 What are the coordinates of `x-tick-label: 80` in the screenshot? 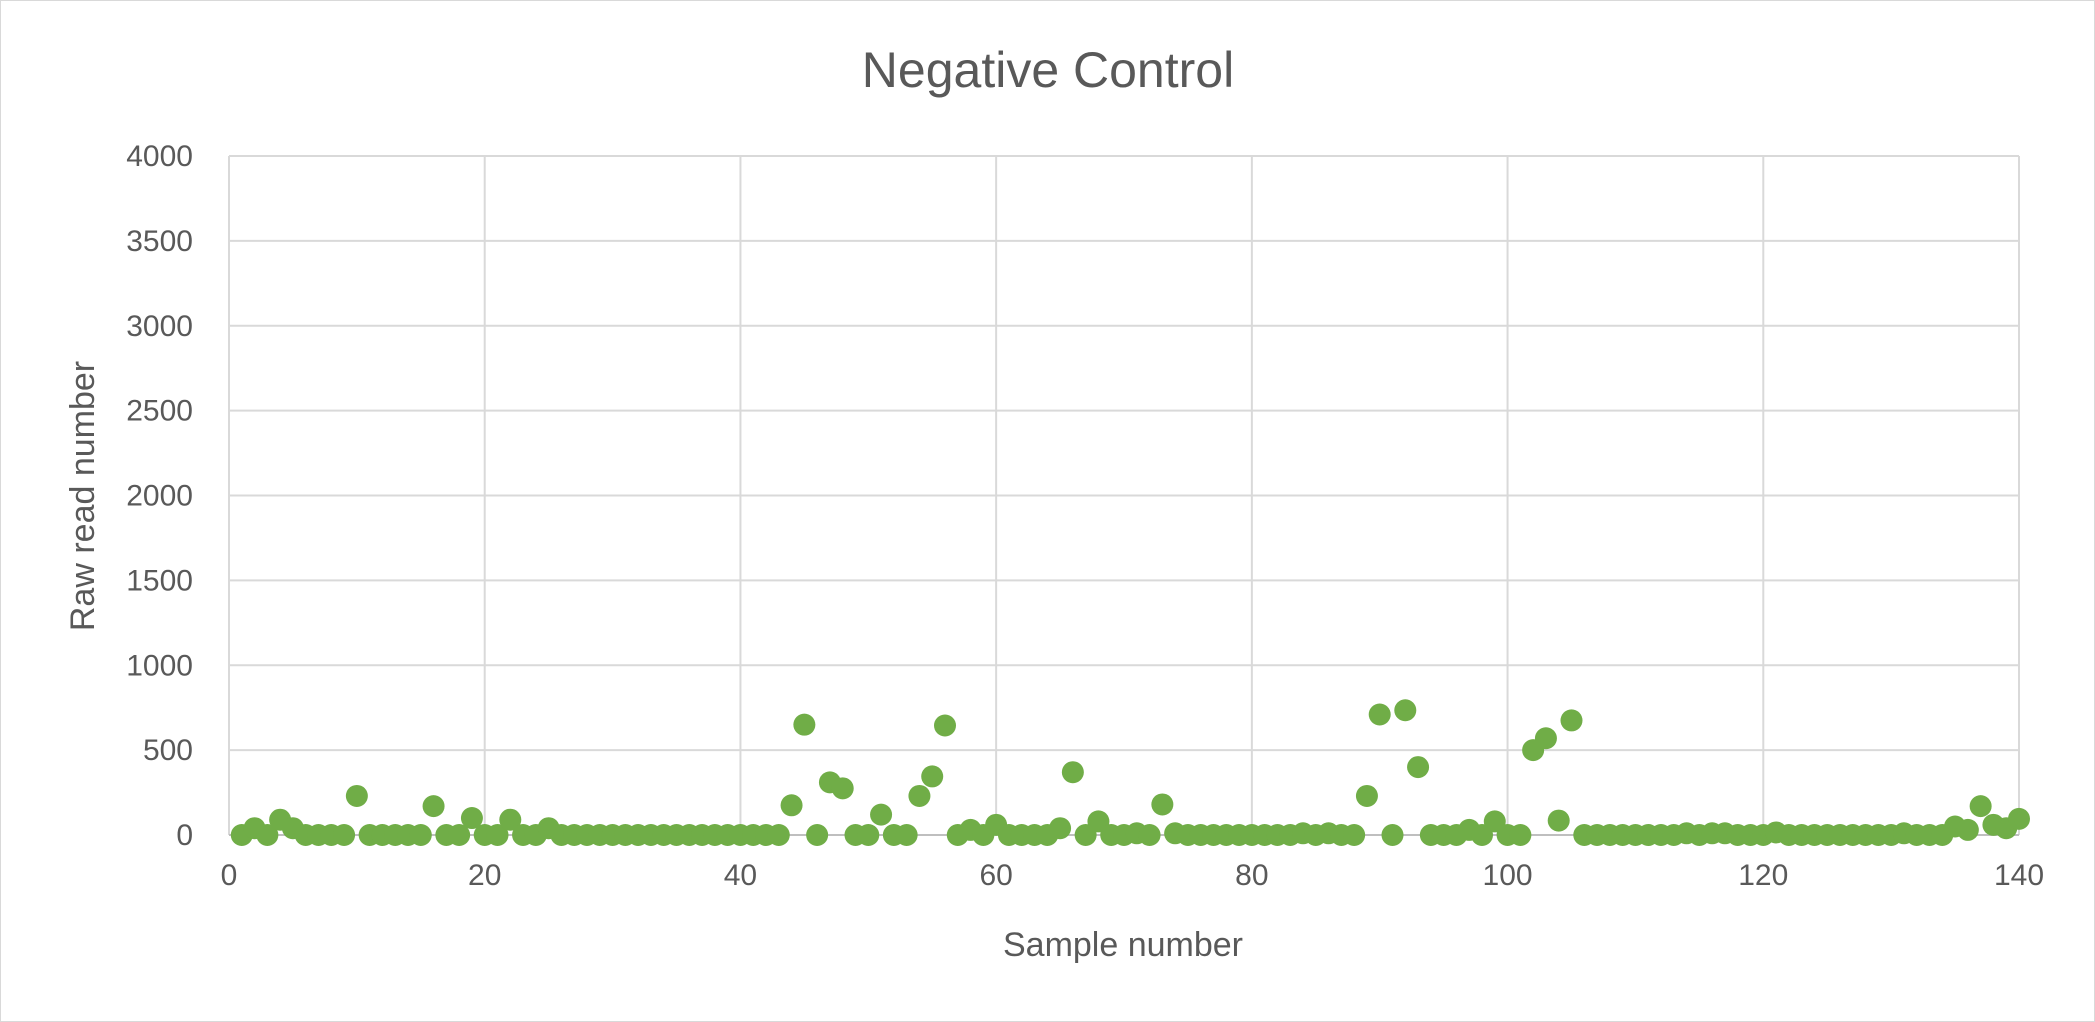 It's located at (1251, 875).